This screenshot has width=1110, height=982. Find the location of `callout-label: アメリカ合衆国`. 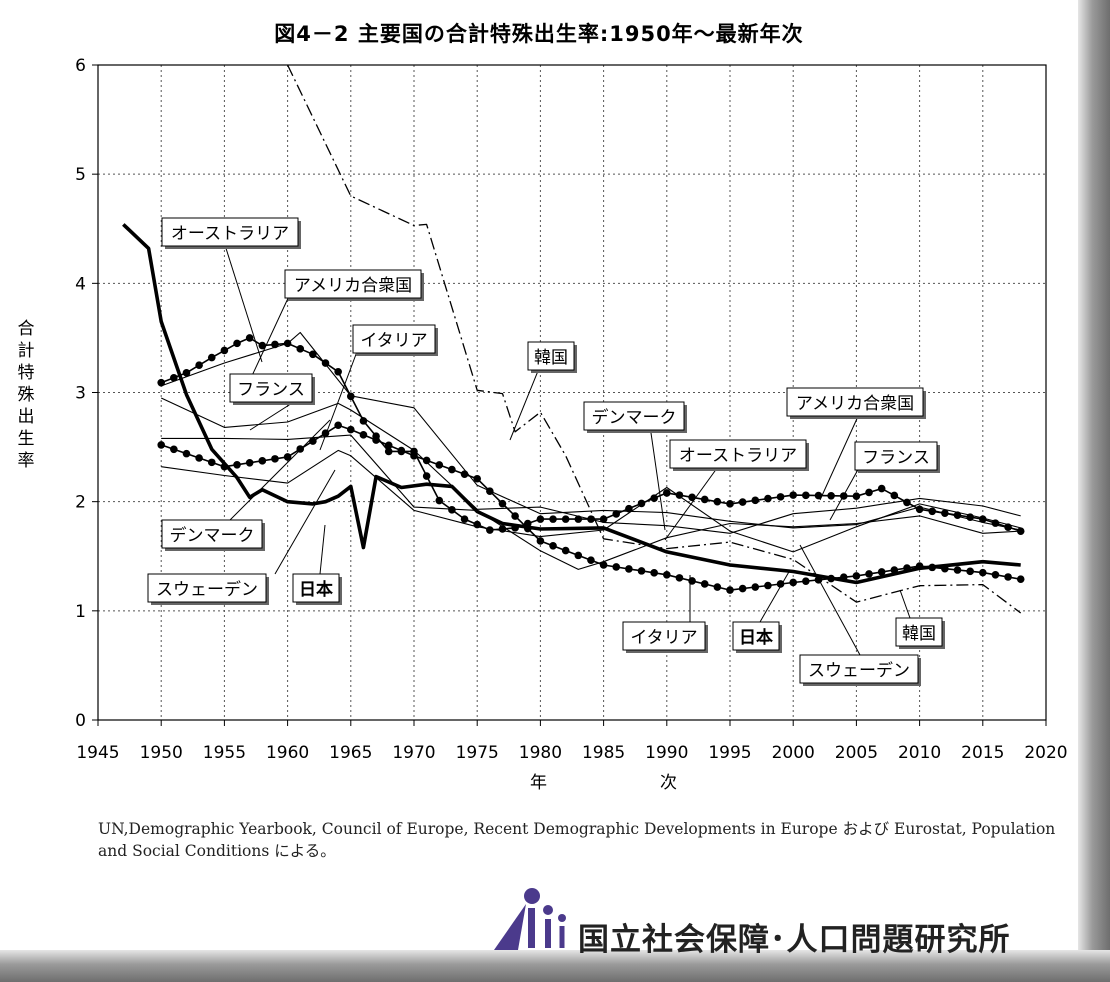

callout-label: アメリカ合衆国 is located at coordinates (353, 286).